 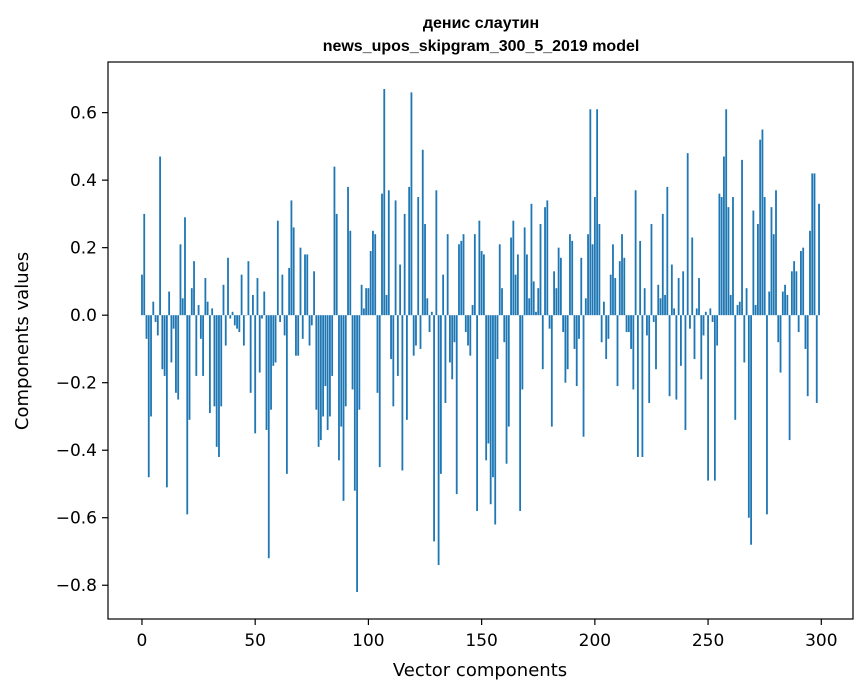 I want to click on x-tick-label-150: 150, so click(x=481, y=641).